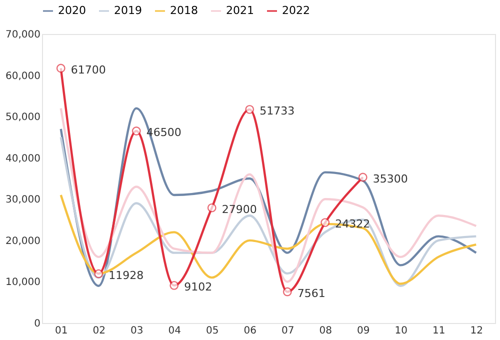  What do you see at coordinates (126, 275) in the screenshot?
I see `data-label: 11928` at bounding box center [126, 275].